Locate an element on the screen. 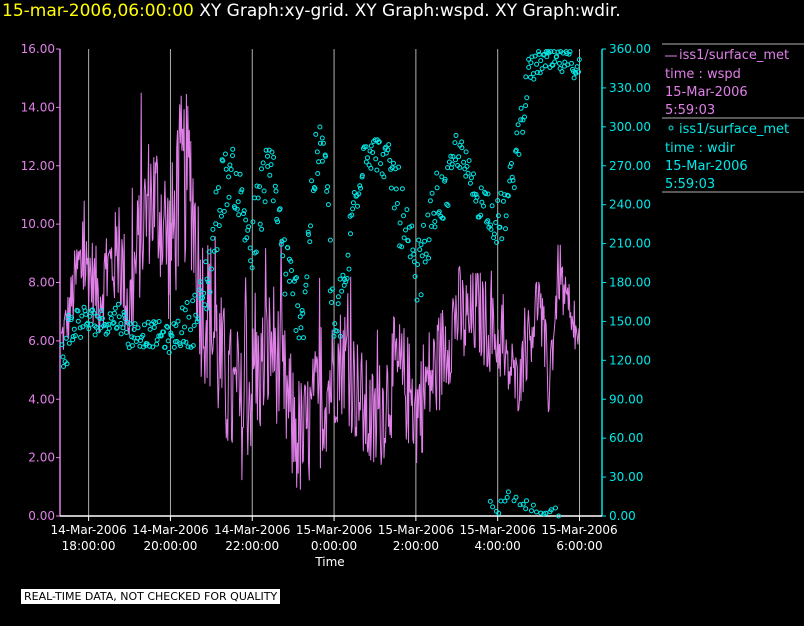  y-left-tick-label: 8.00 is located at coordinates (41, 283).